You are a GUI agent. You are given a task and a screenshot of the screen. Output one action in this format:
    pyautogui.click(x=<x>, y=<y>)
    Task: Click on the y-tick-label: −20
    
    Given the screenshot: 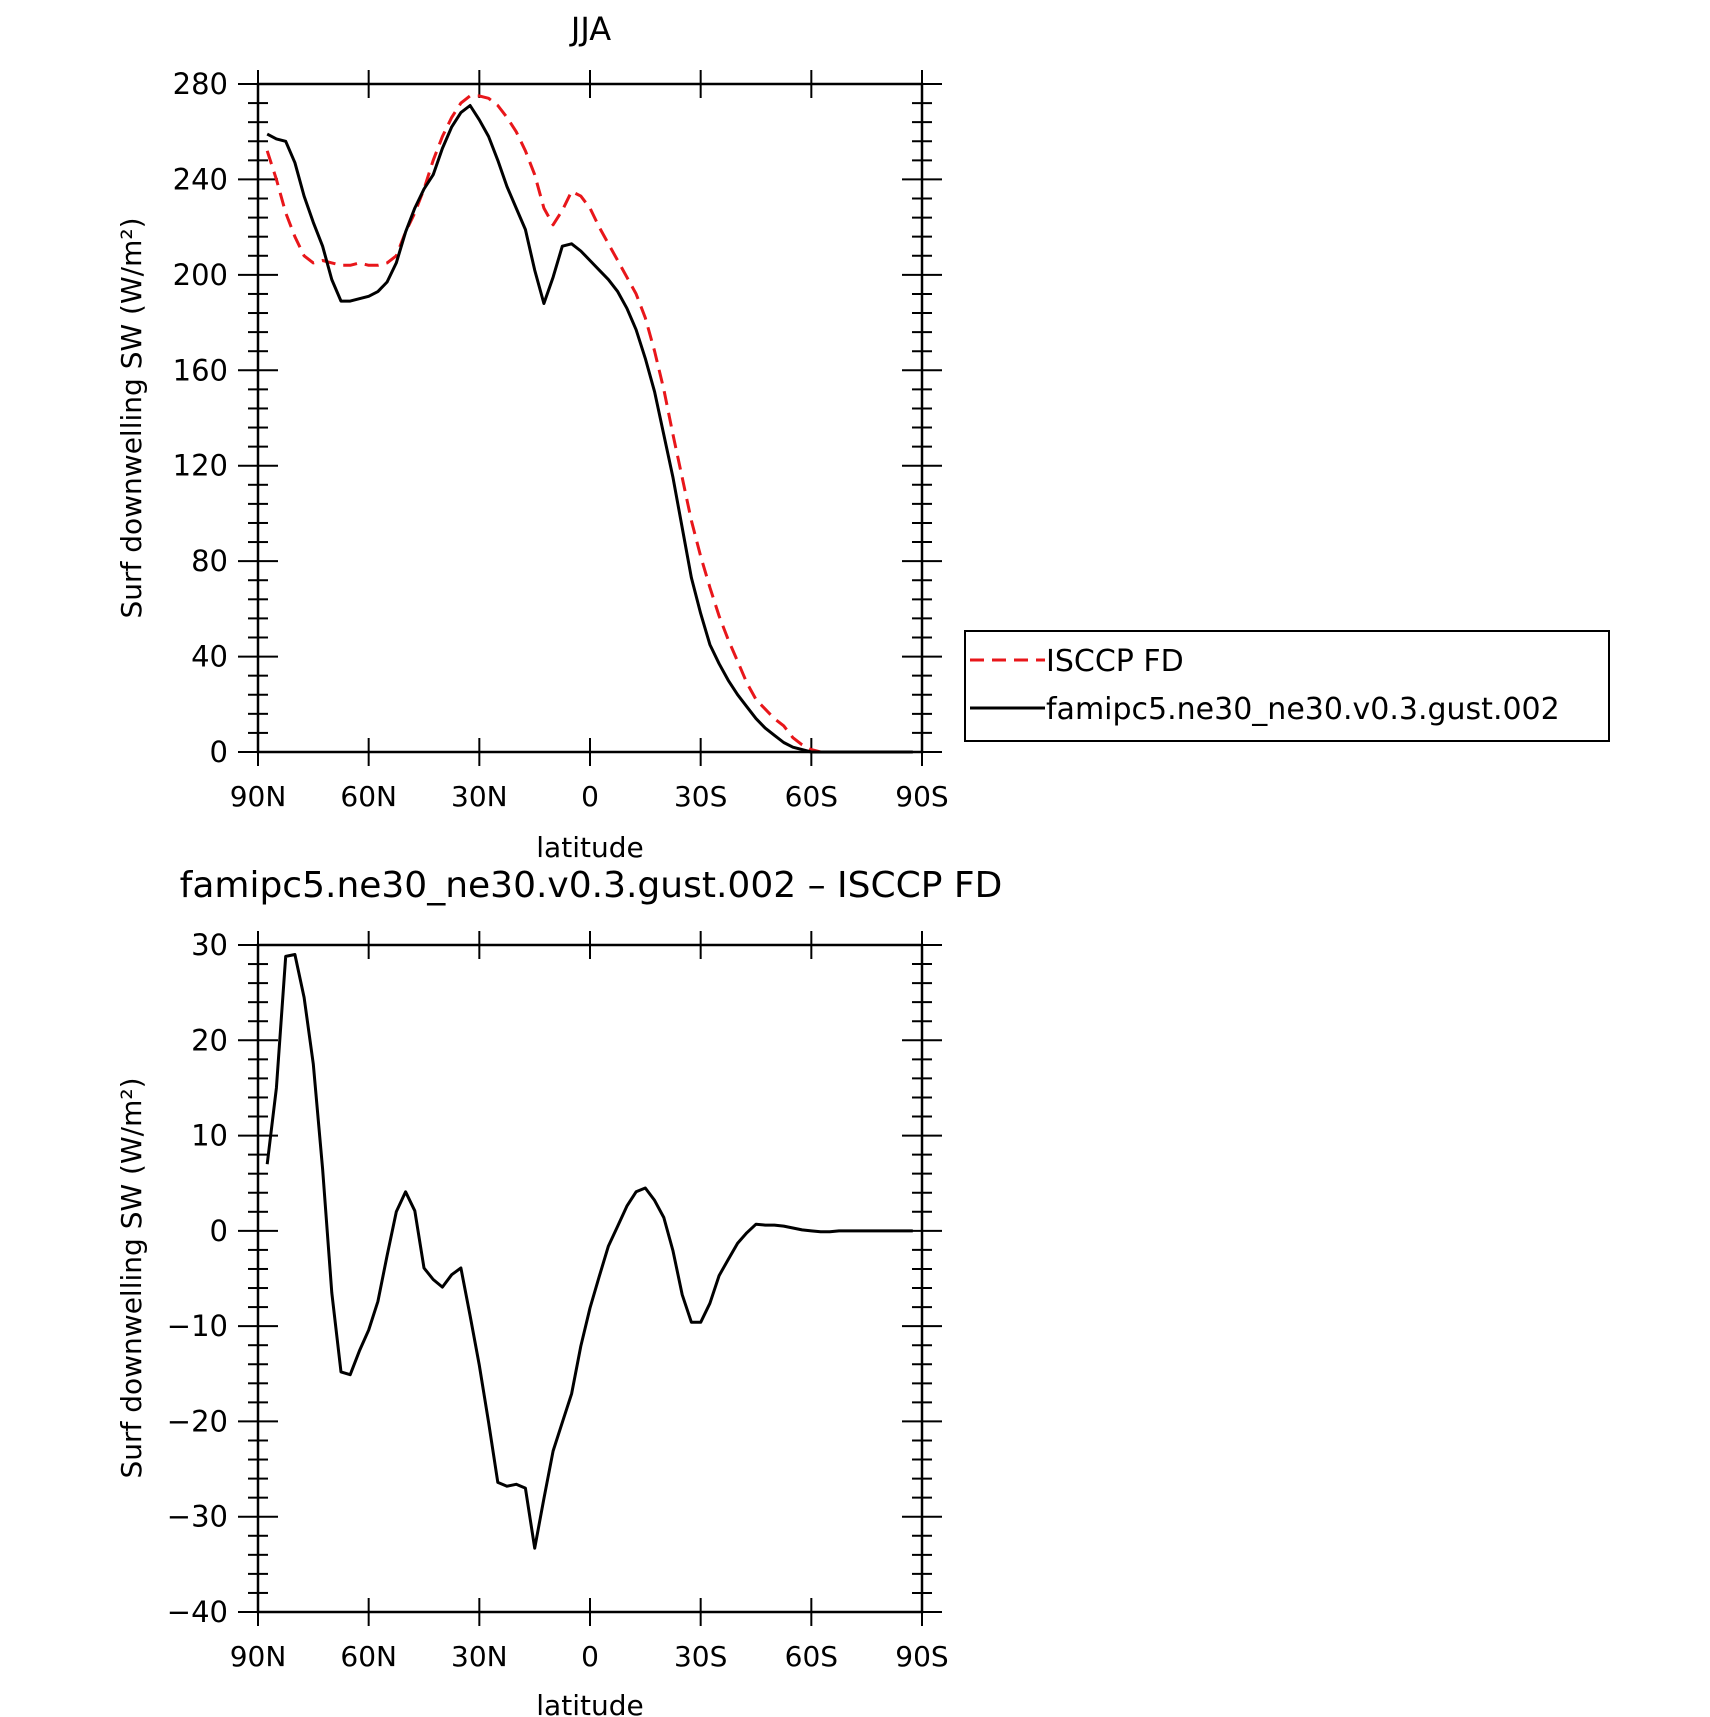 What is the action you would take?
    pyautogui.click(x=197, y=1421)
    